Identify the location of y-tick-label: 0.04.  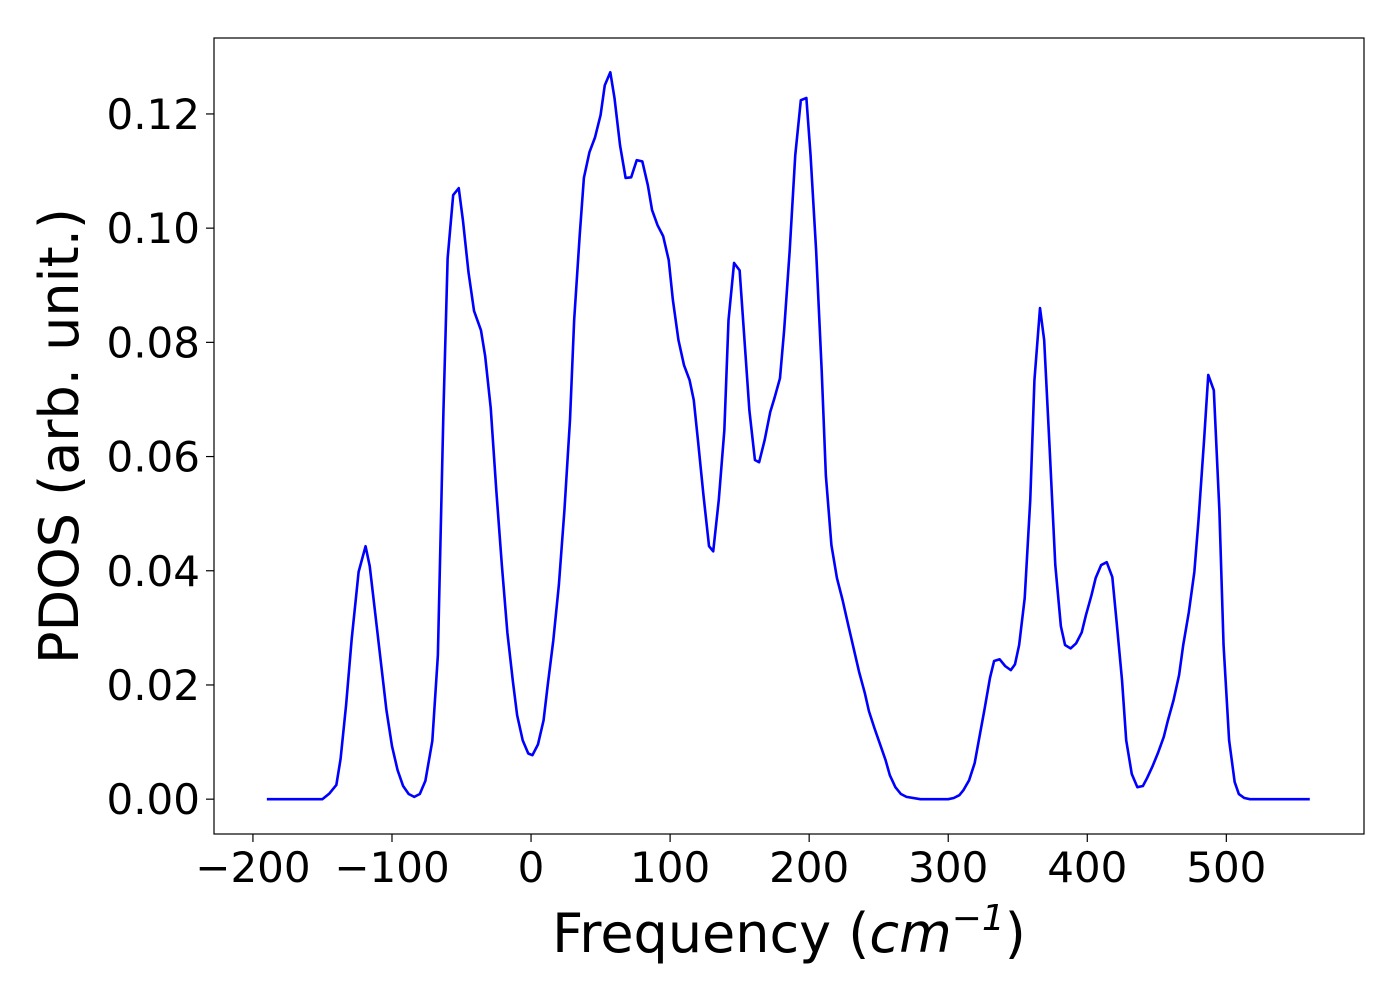
(153, 571).